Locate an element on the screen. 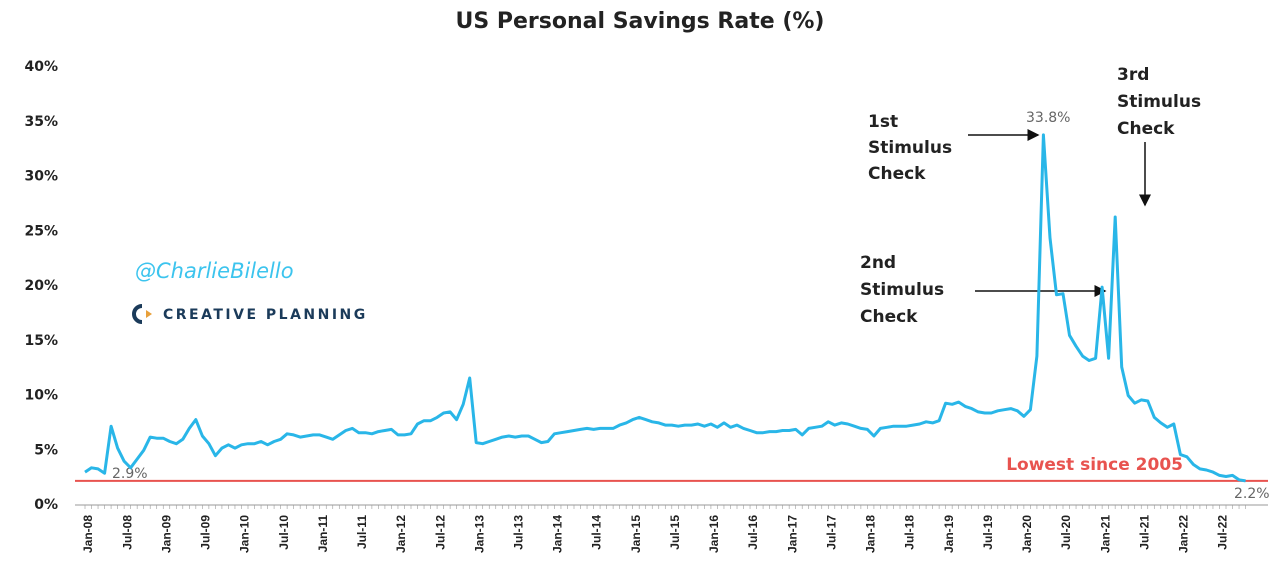  x-tick-label: Jul-15 is located at coordinates (675, 532).